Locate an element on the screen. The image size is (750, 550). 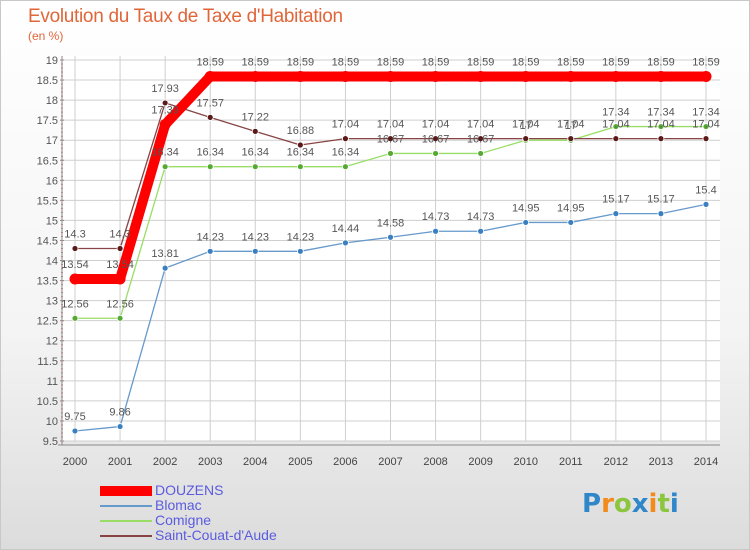
data-label-blomac: 13.81 is located at coordinates (165, 254).